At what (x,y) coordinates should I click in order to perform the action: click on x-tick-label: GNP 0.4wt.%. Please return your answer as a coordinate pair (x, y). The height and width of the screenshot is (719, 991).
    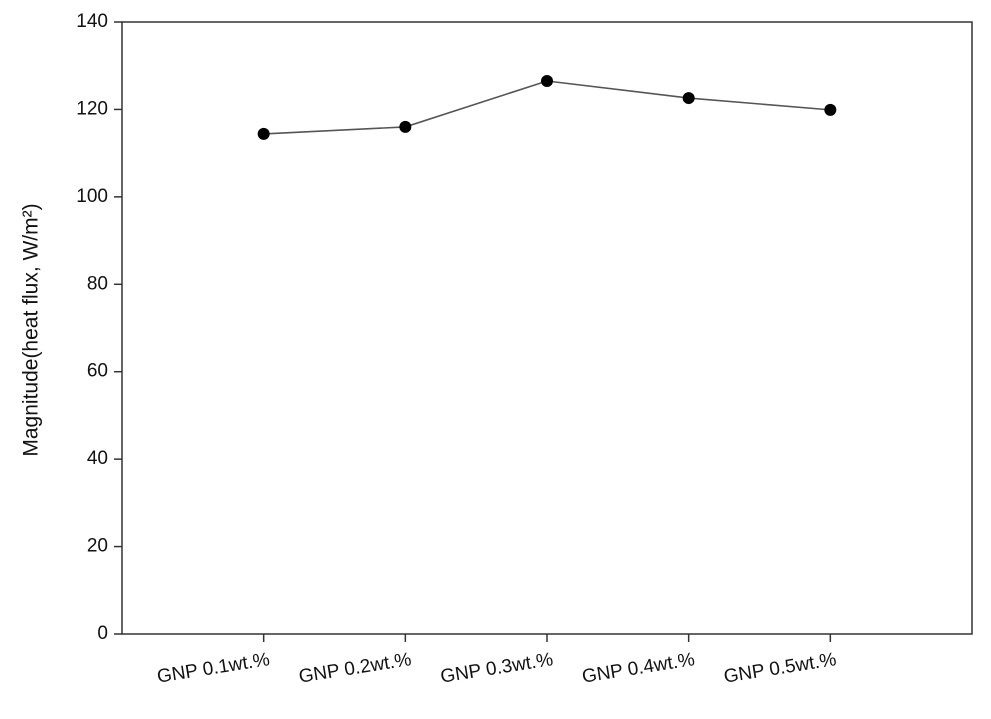
    Looking at the image, I should click on (639, 668).